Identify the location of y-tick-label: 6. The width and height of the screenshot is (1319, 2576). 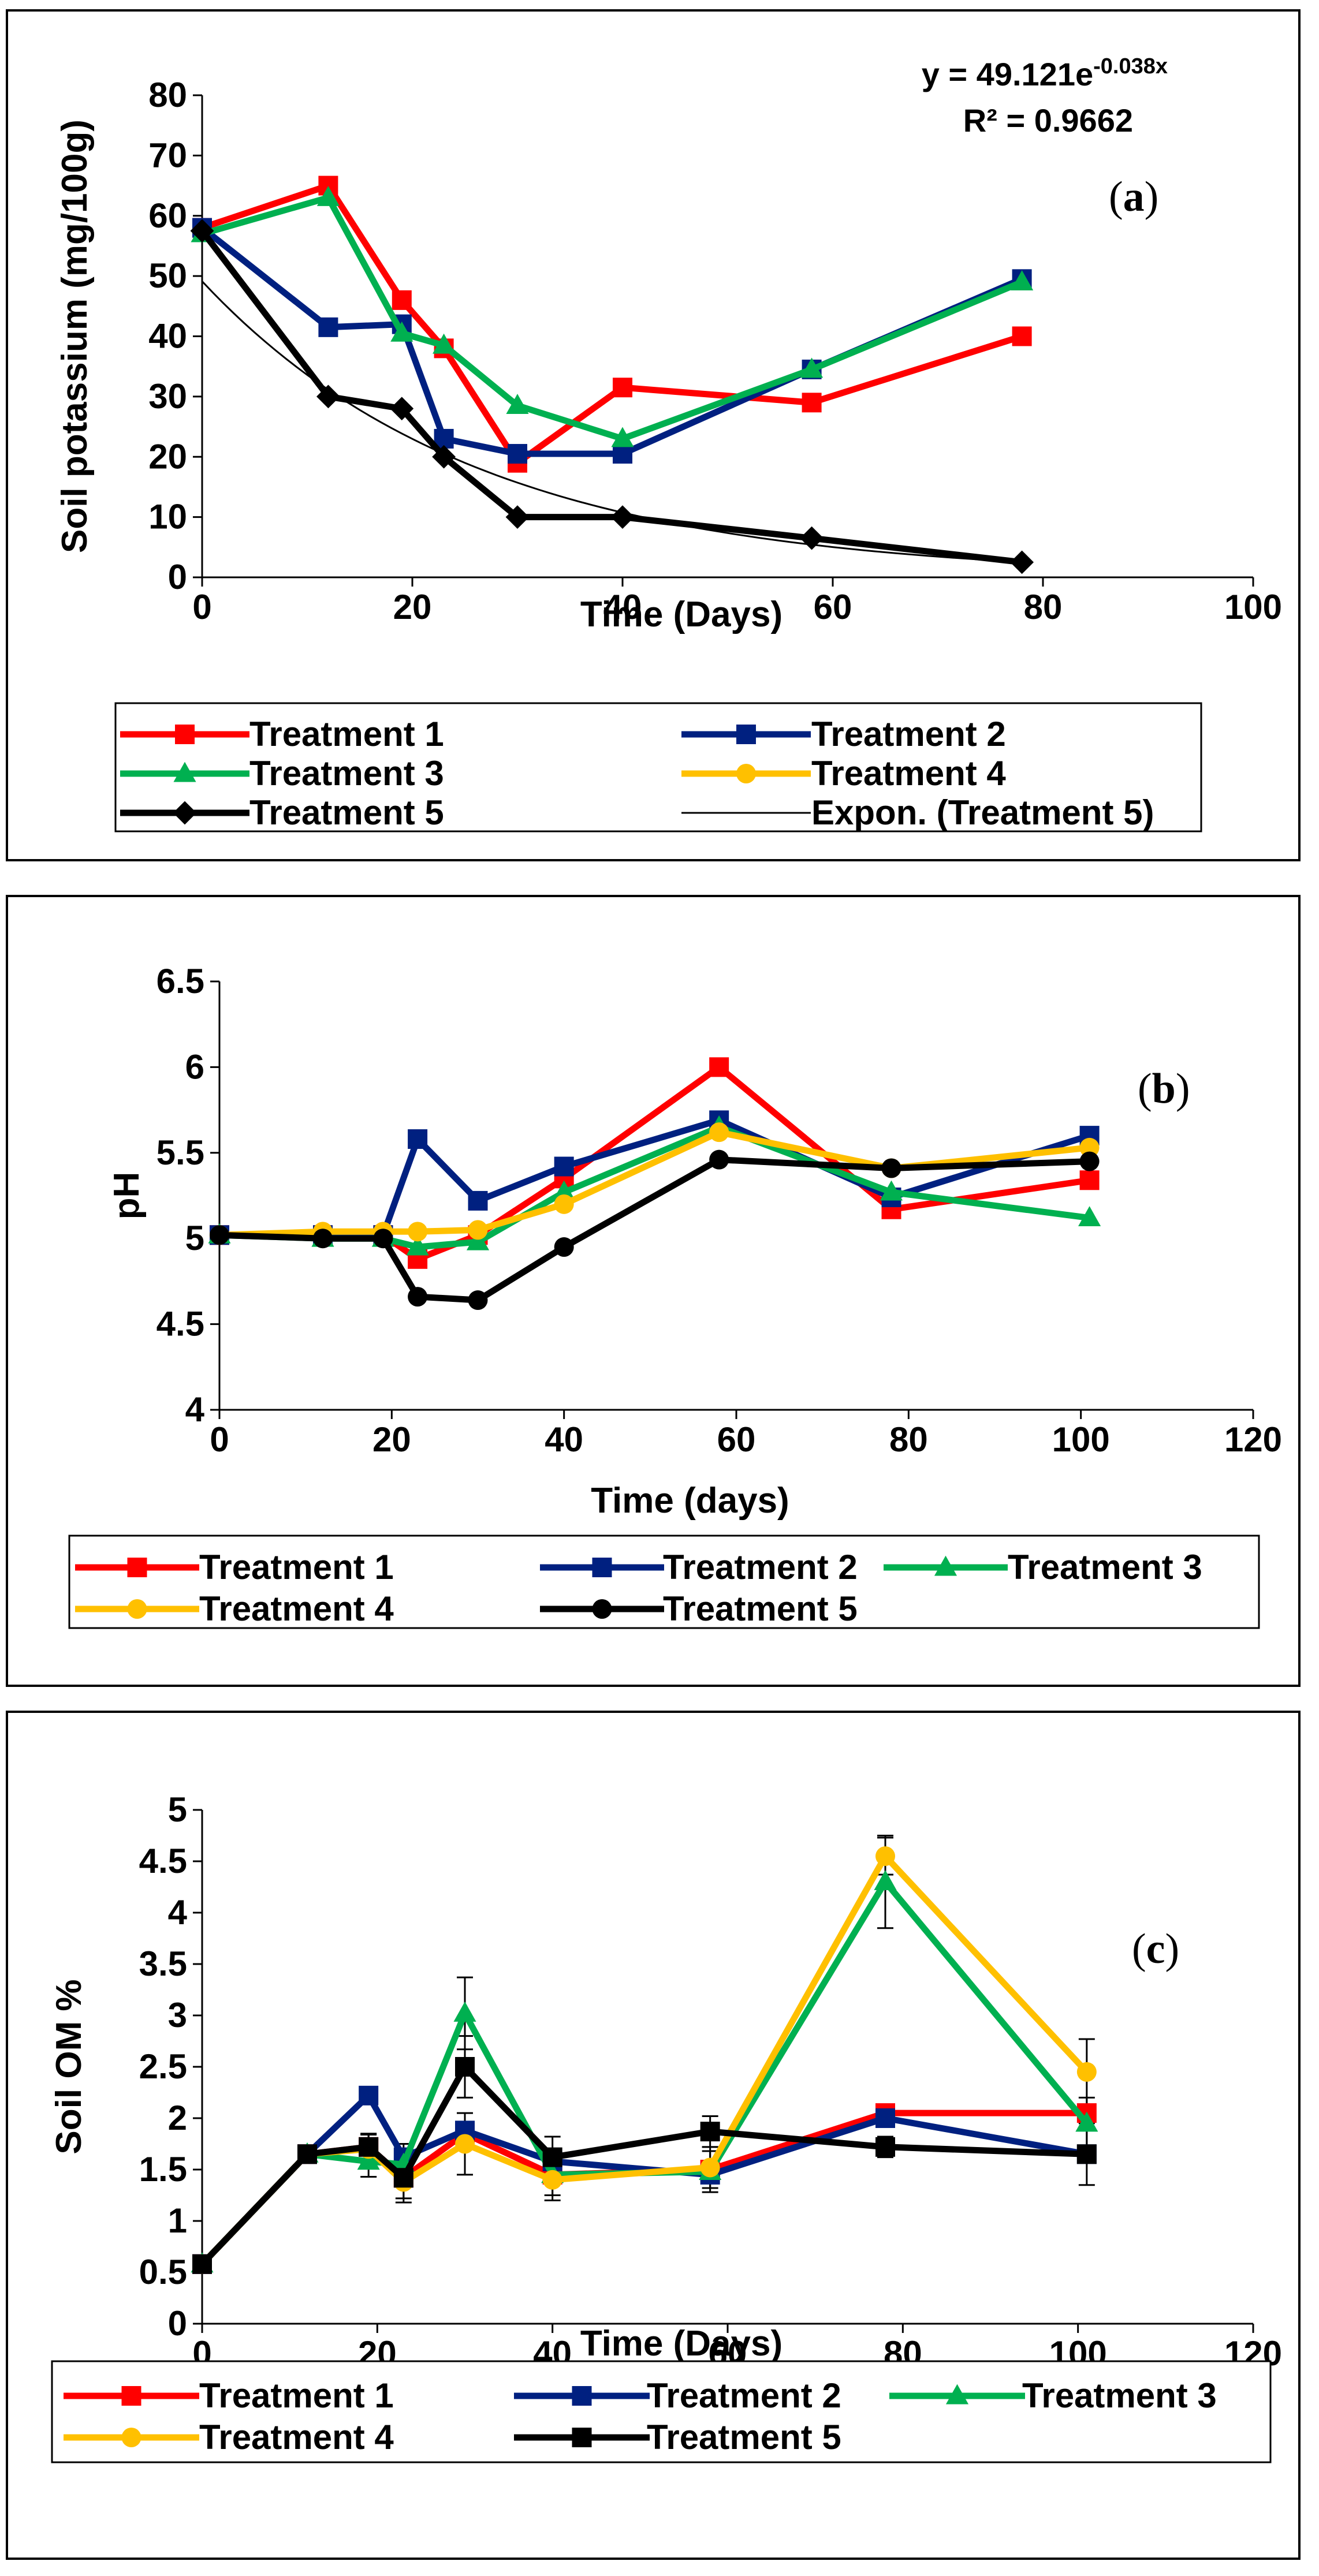
(194, 1066).